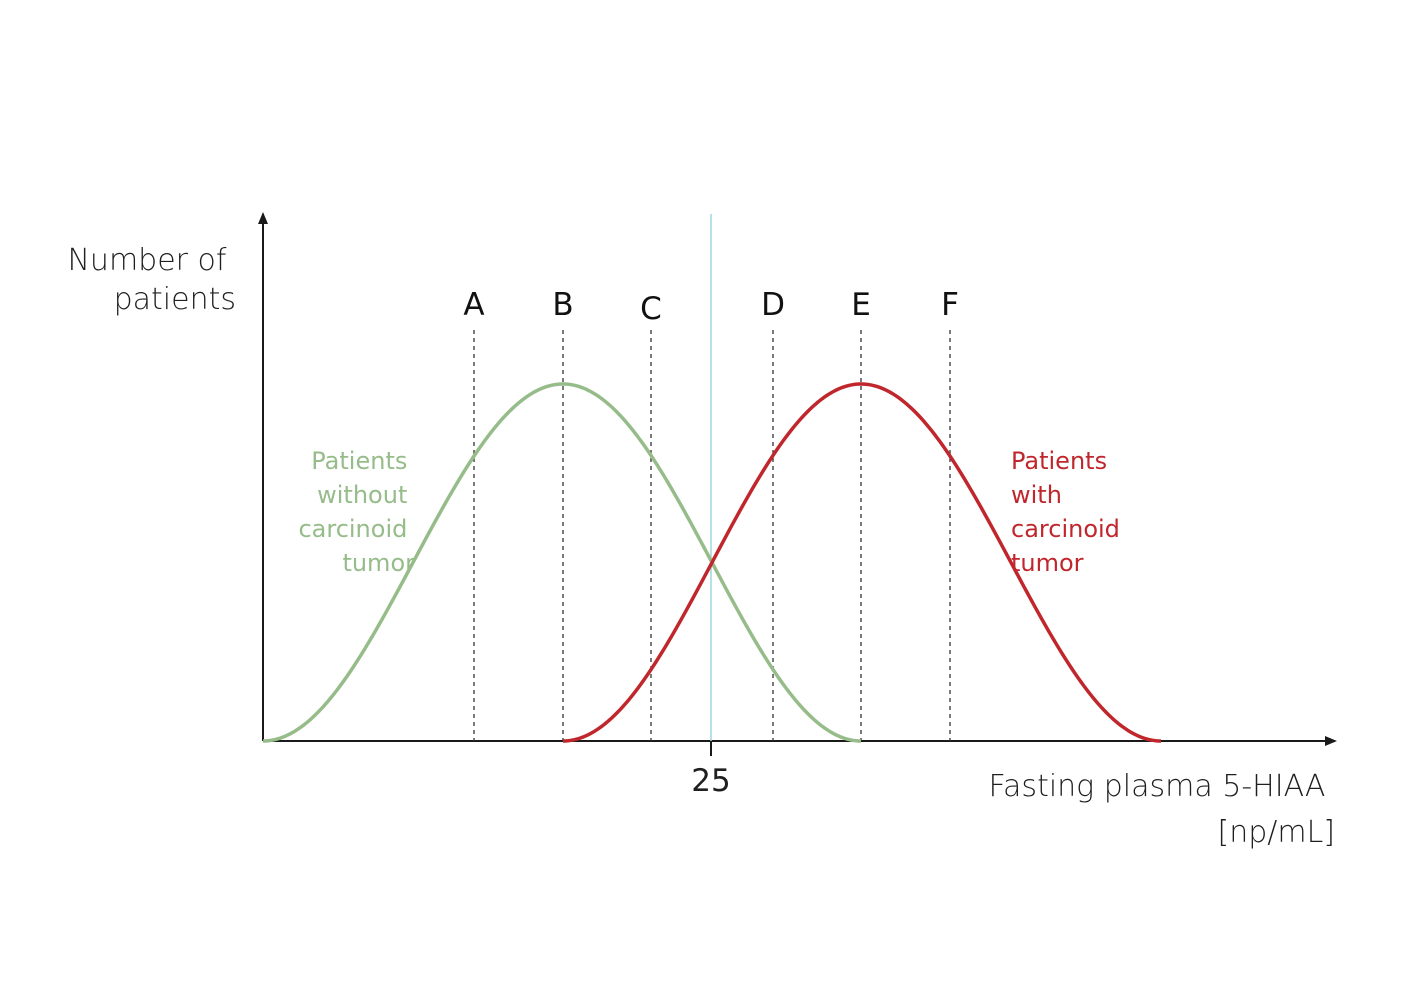  I want to click on marker-label-d: D, so click(773, 305).